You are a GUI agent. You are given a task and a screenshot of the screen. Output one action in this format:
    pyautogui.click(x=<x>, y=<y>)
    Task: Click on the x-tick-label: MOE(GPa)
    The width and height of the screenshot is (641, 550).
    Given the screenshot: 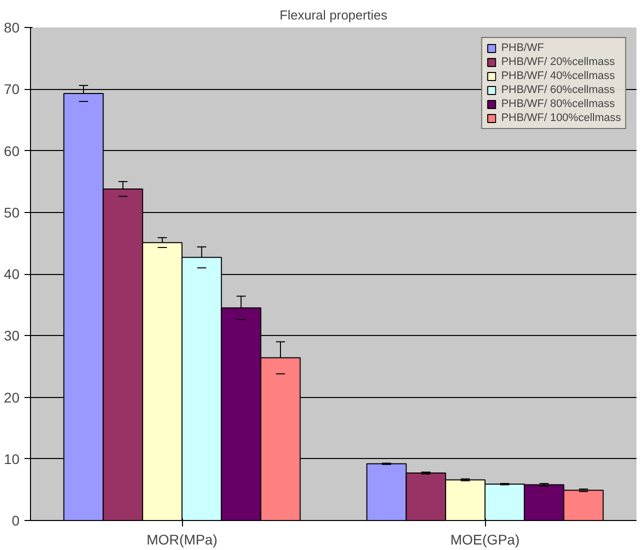 What is the action you would take?
    pyautogui.click(x=485, y=540)
    